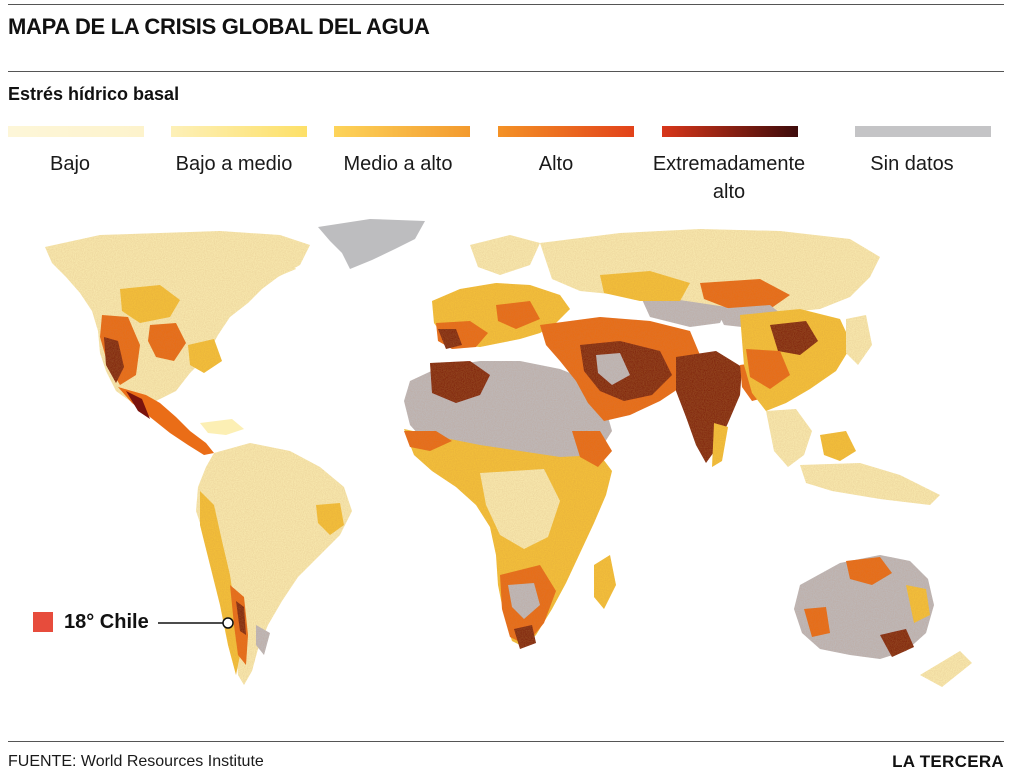 The image size is (1024, 778). What do you see at coordinates (912, 164) in the screenshot?
I see `legend-label-sin-datos: Sin datos` at bounding box center [912, 164].